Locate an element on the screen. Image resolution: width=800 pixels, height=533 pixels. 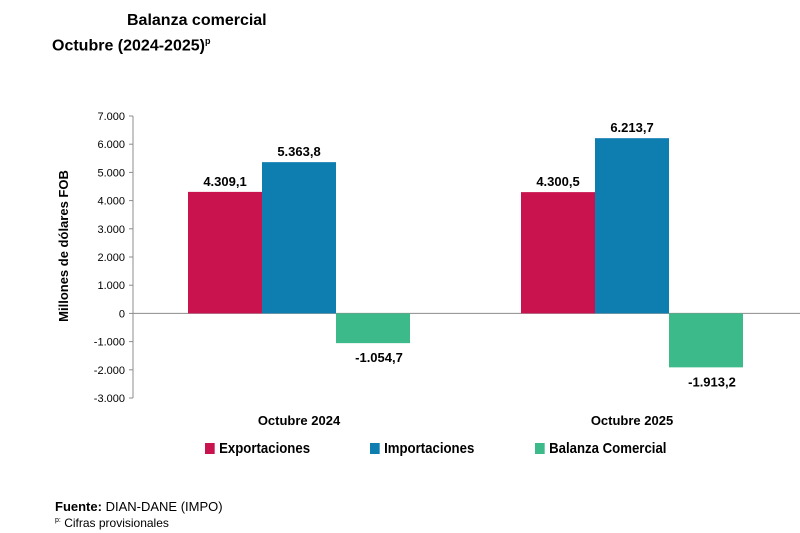
y-tick-label: -2.000 is located at coordinates (109, 371).